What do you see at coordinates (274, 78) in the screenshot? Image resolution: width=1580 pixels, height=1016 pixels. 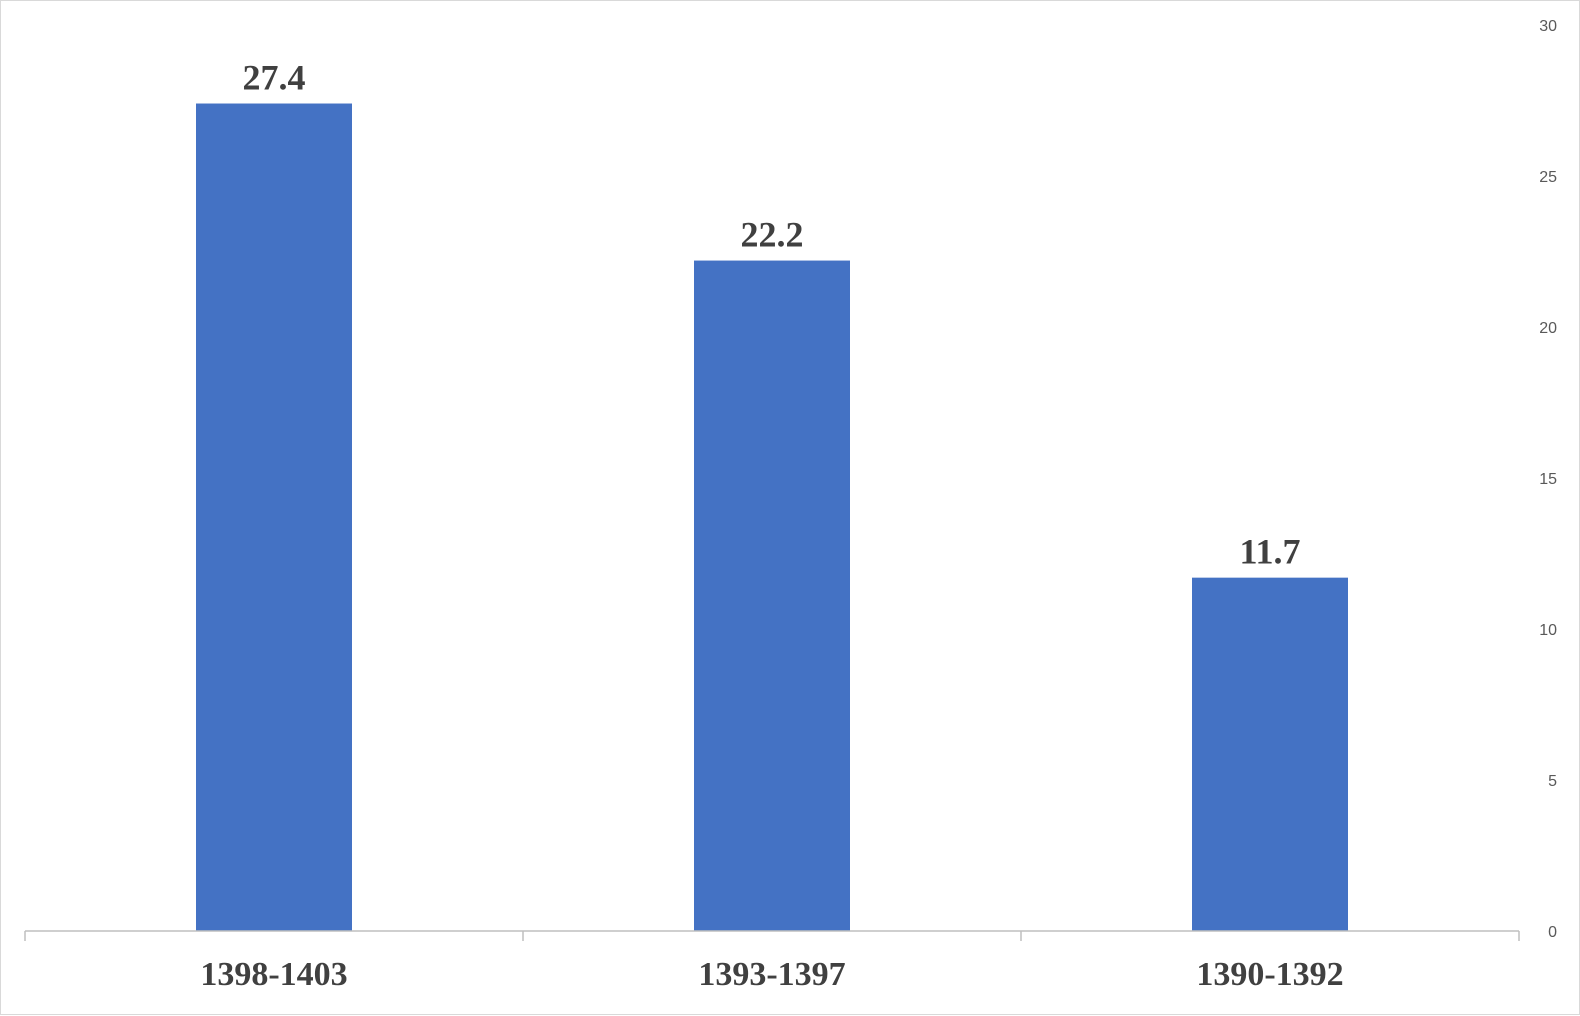 I see `data-label: 27.4` at bounding box center [274, 78].